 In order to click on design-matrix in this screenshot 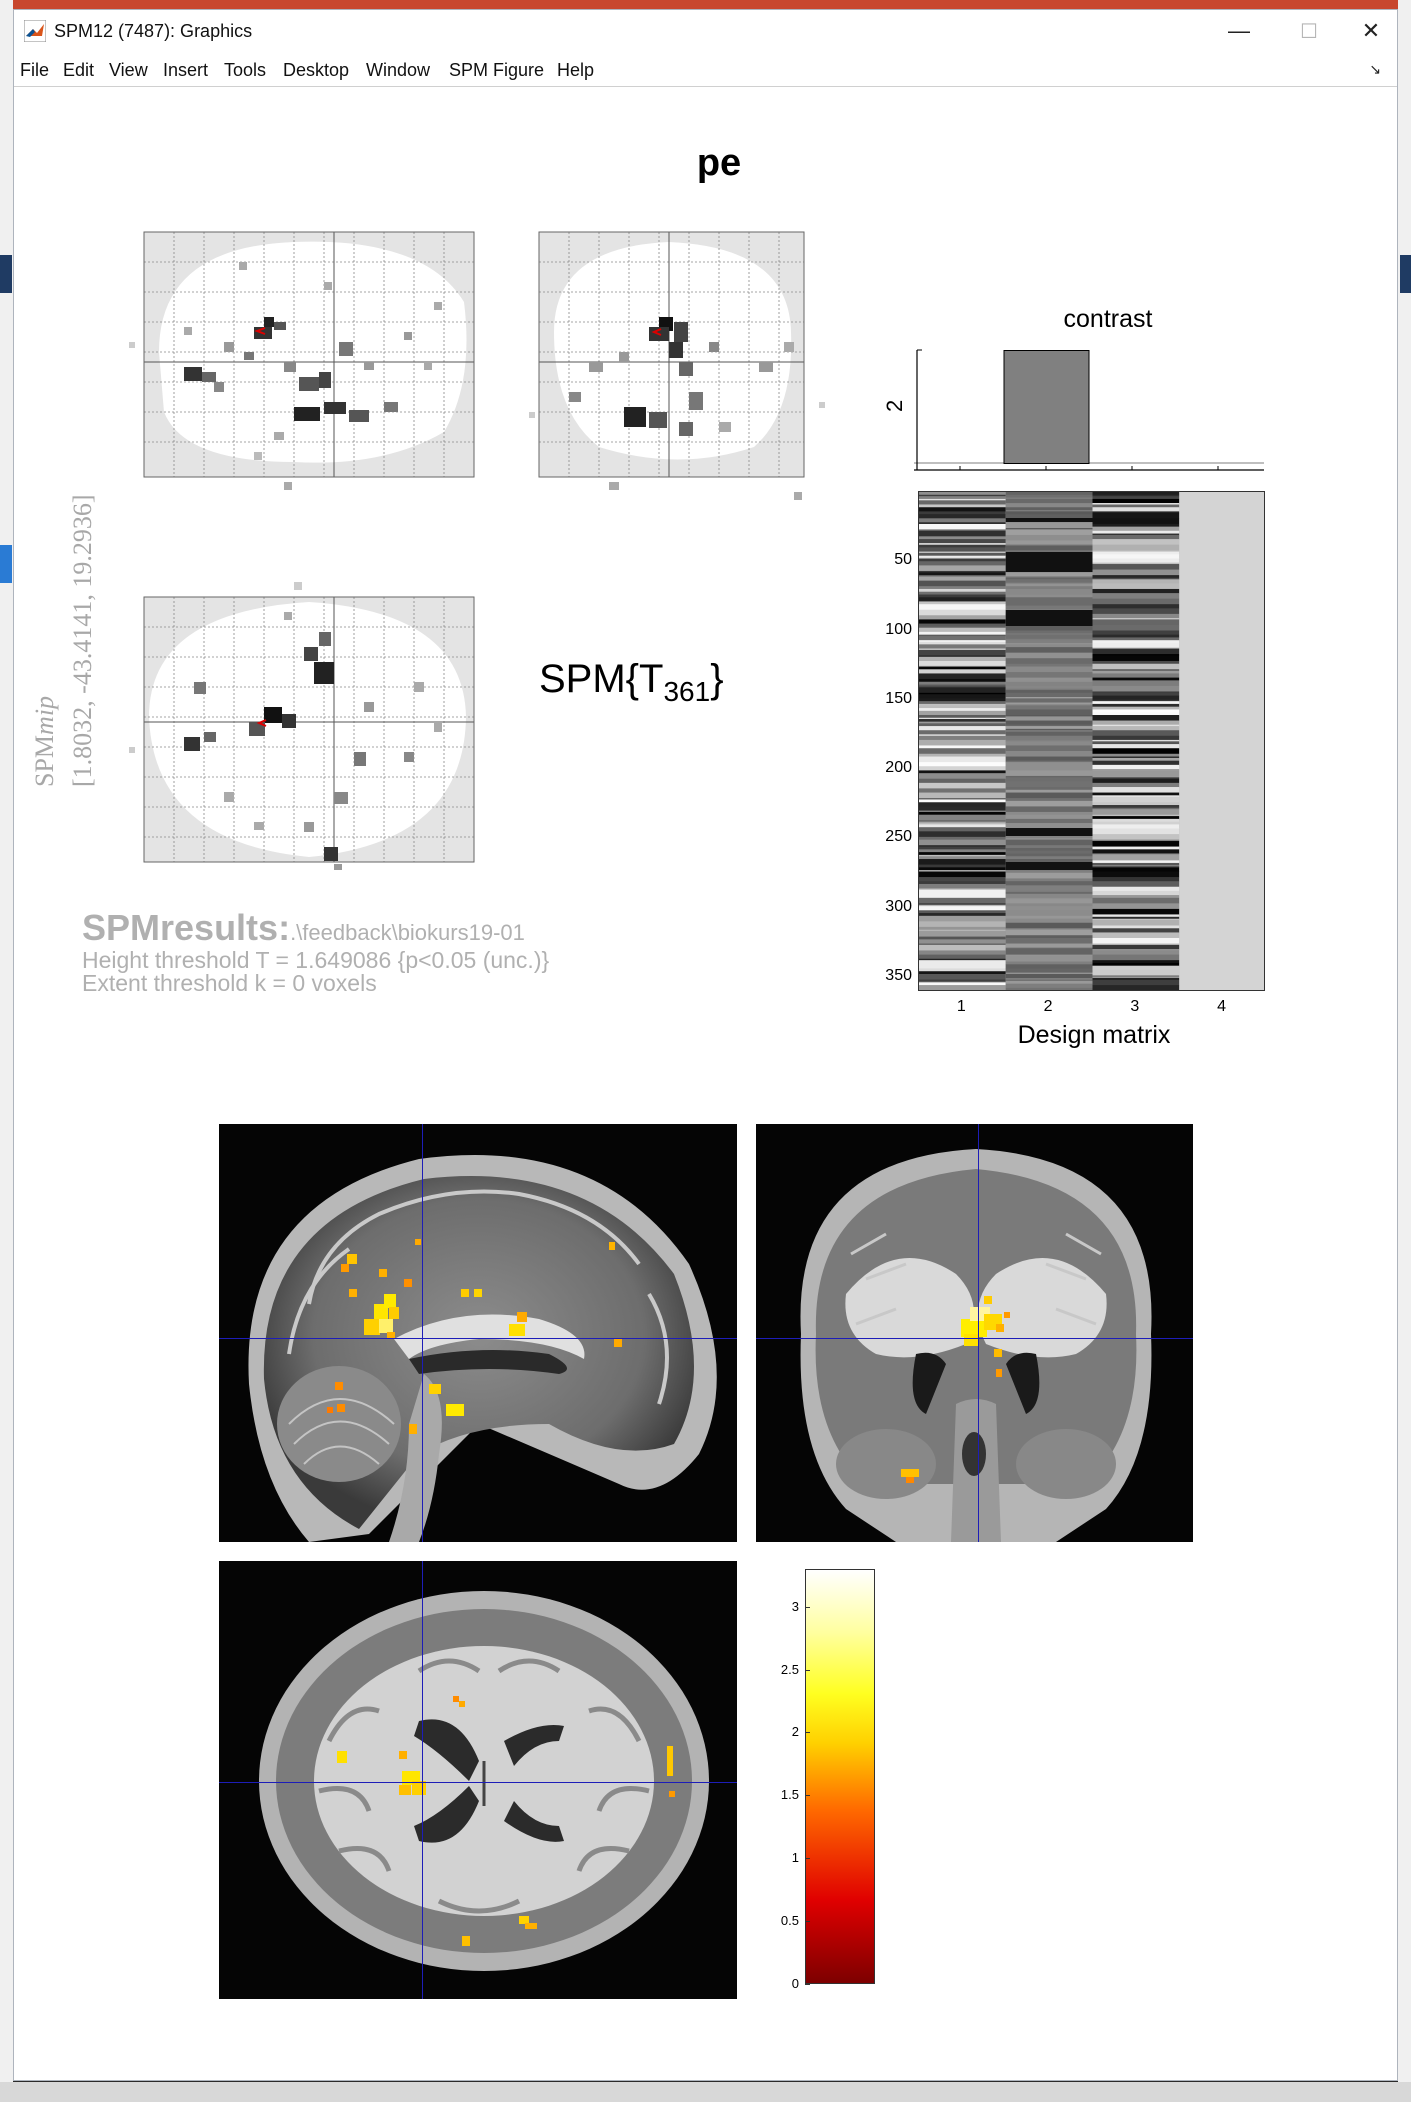, I will do `click(1091, 741)`.